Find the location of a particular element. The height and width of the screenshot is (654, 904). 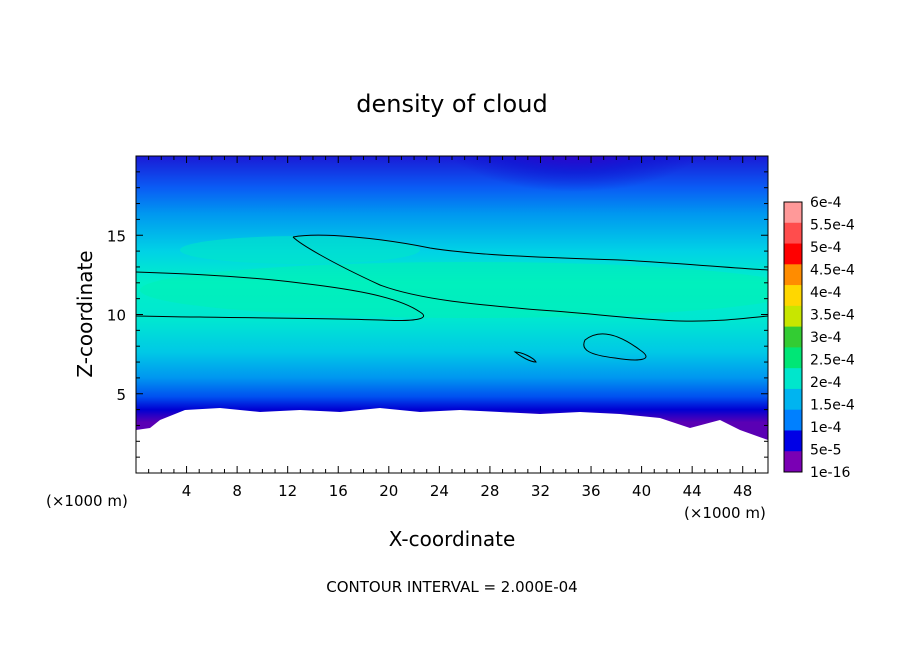

y-axis-label: Z-coordinate is located at coordinates (85, 313).